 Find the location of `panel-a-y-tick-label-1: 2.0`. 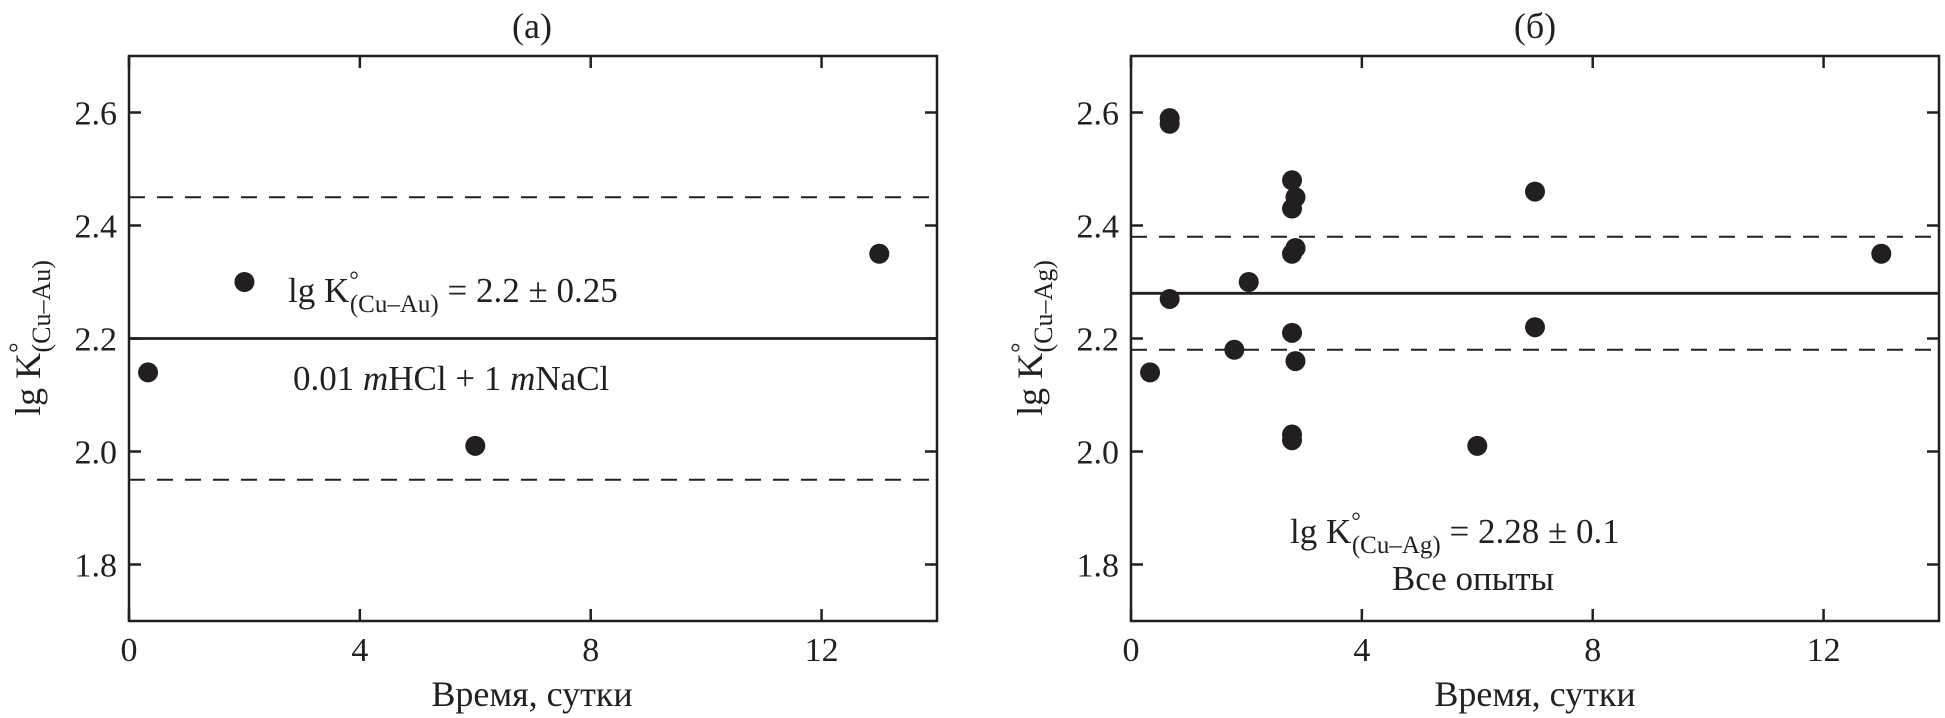

panel-a-y-tick-label-1: 2.0 is located at coordinates (96, 453).